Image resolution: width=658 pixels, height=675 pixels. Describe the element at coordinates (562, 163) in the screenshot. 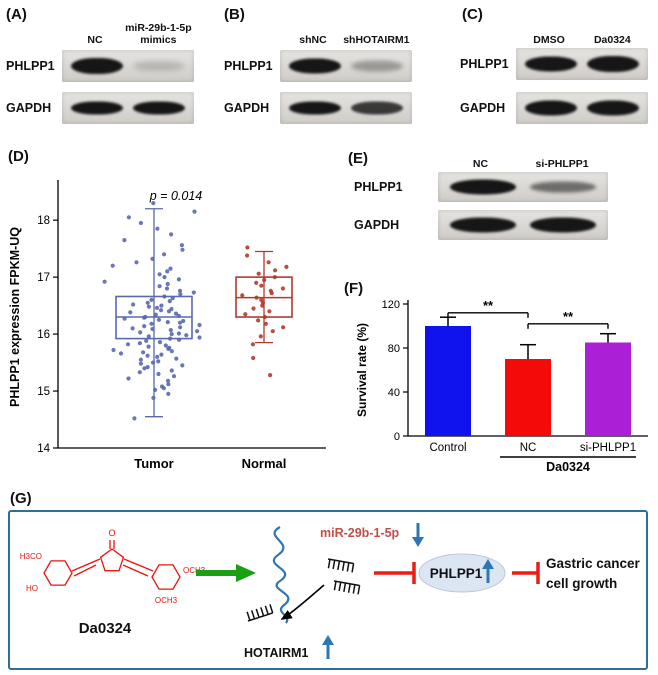

I see `lane-header-si-phlpp1: si-PHLPP1` at that location.